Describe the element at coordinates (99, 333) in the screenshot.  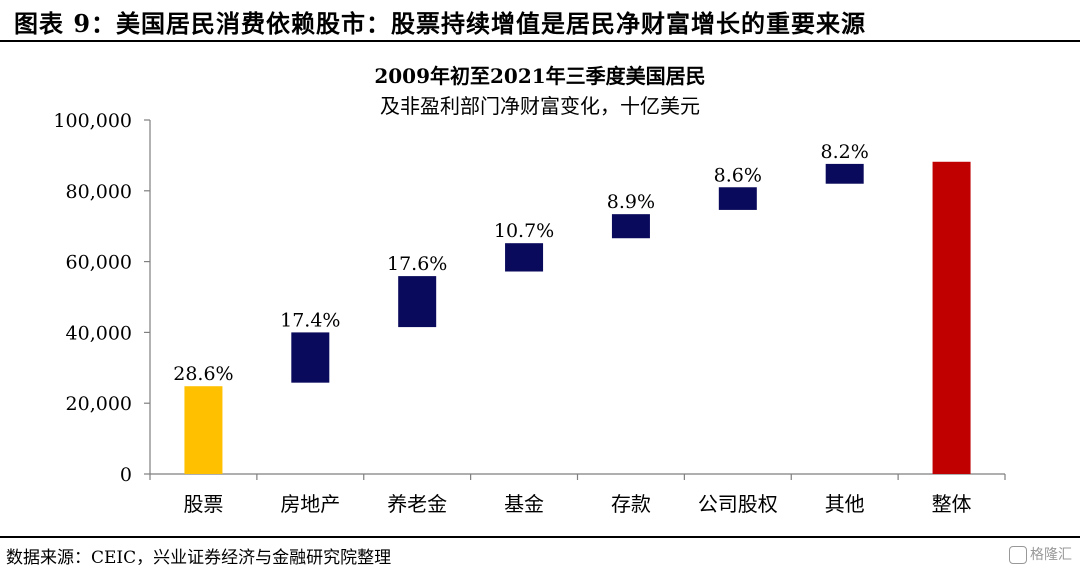
I see `y-tick-label: 40,000` at that location.